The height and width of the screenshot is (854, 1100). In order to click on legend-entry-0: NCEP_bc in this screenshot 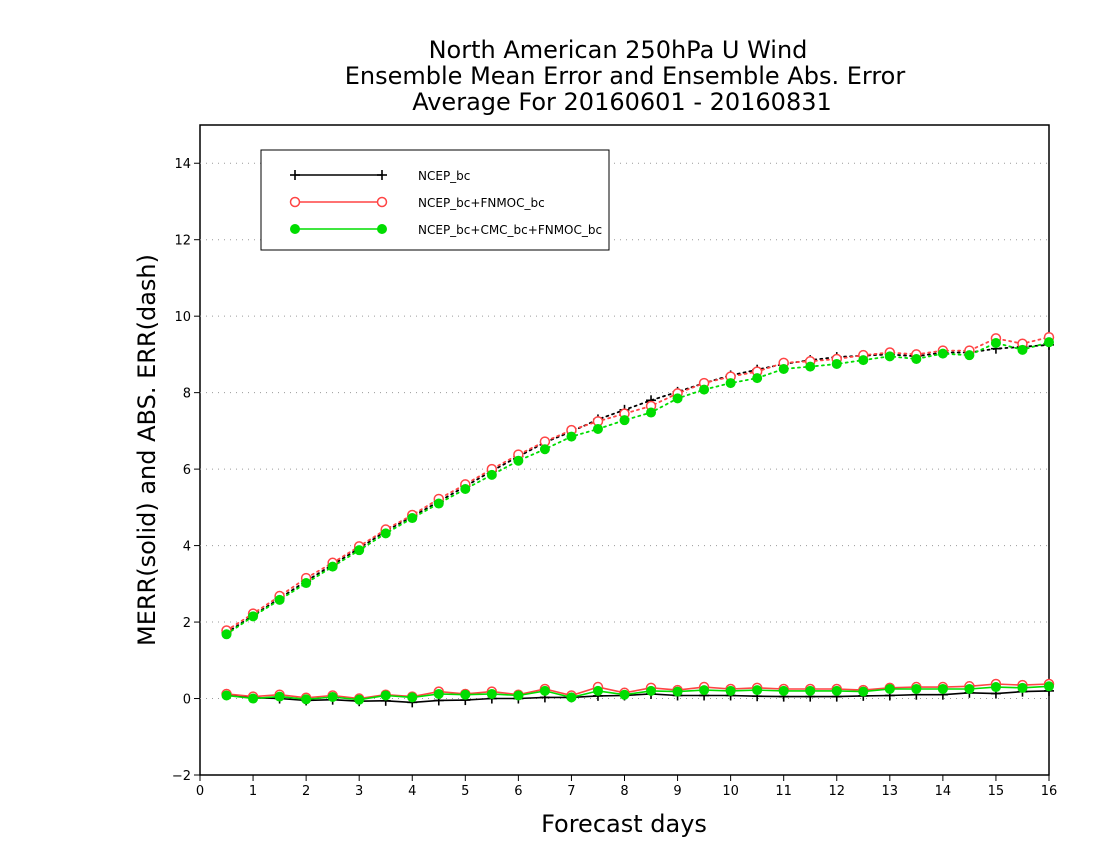, I will do `click(380, 176)`.